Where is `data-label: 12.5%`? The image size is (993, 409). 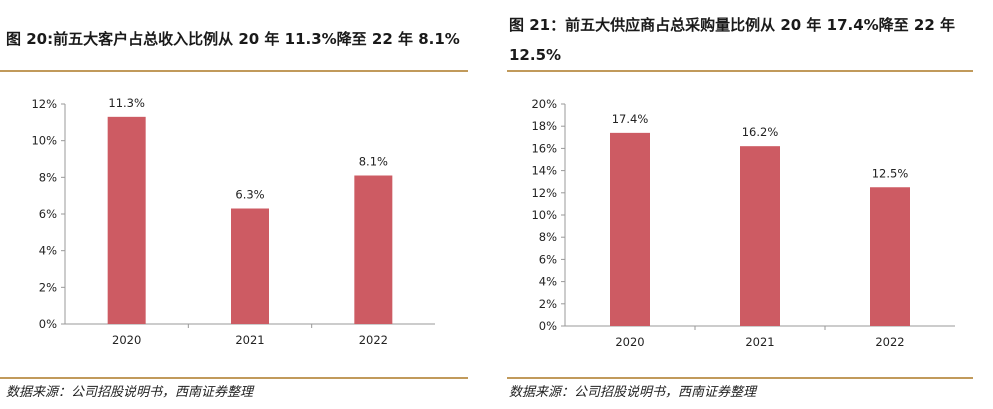 data-label: 12.5% is located at coordinates (890, 173).